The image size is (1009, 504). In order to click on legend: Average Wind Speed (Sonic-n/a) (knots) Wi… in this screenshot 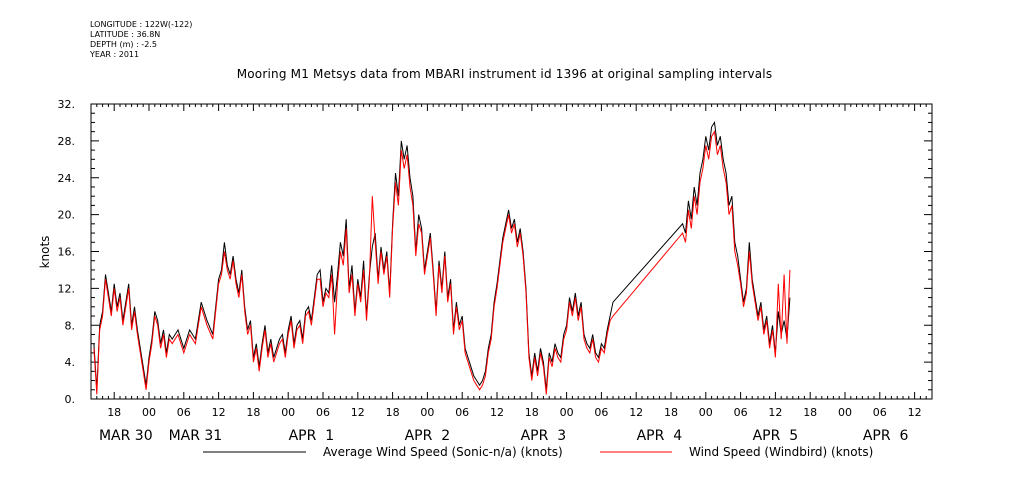, I will do `click(538, 452)`.